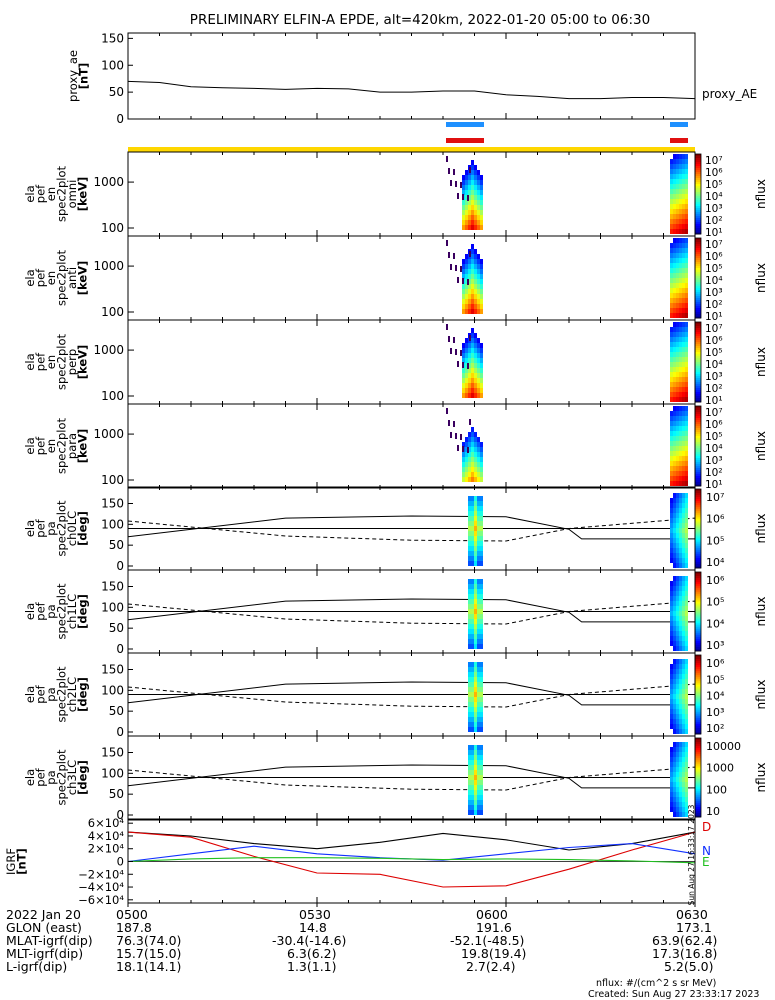 The width and height of the screenshot is (775, 1000). I want to click on spec1-cbar-label-0: 10⁷, so click(714, 245).